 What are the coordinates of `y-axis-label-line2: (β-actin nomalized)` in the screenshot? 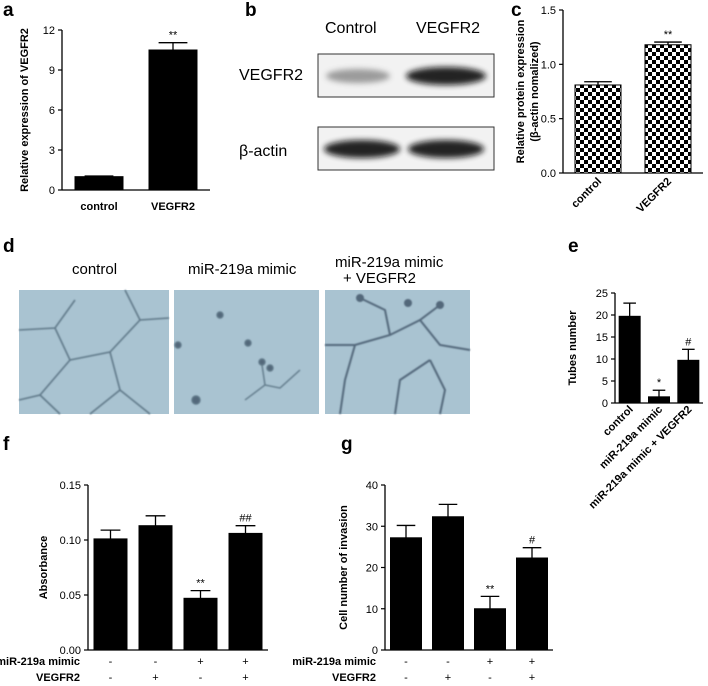 It's located at (535, 91).